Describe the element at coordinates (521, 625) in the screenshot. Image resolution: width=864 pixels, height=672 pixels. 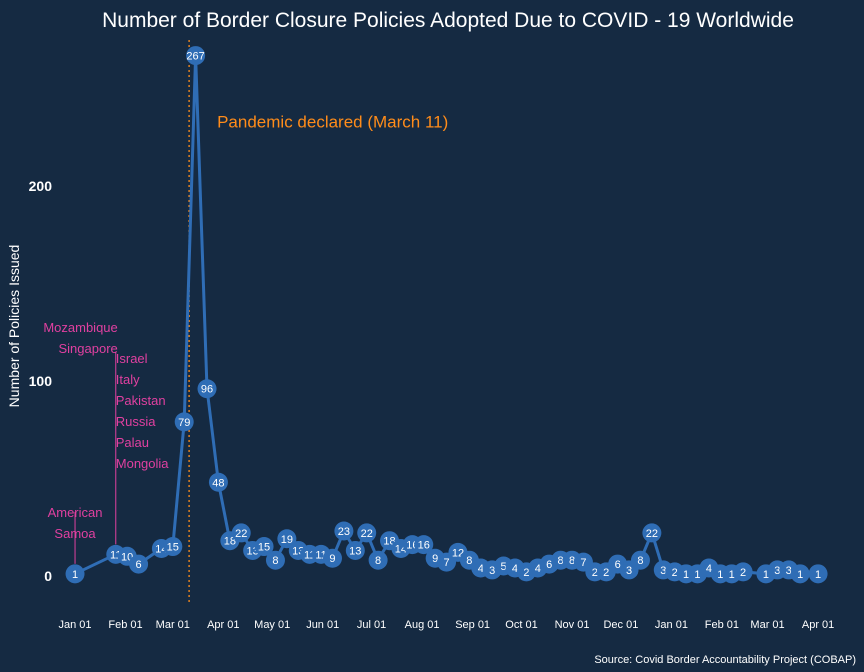
I see `x-tick-label: Oct 01` at that location.